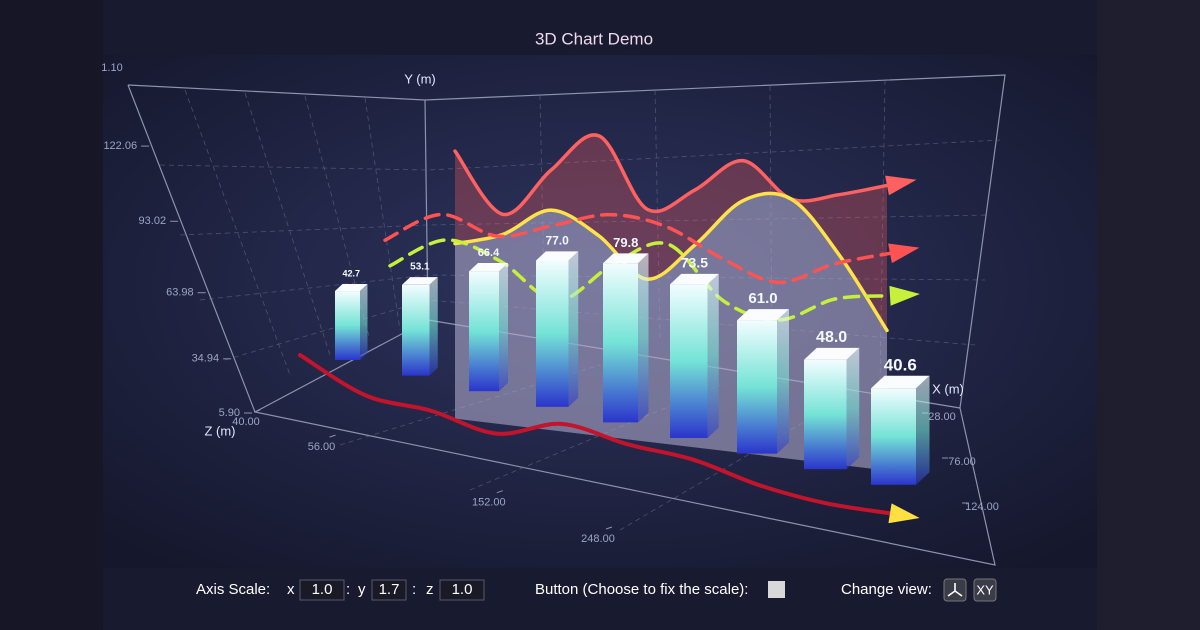 Image resolution: width=1200 pixels, height=630 pixels. Describe the element at coordinates (625, 242) in the screenshot. I see `bar-value-label: 79.8` at that location.